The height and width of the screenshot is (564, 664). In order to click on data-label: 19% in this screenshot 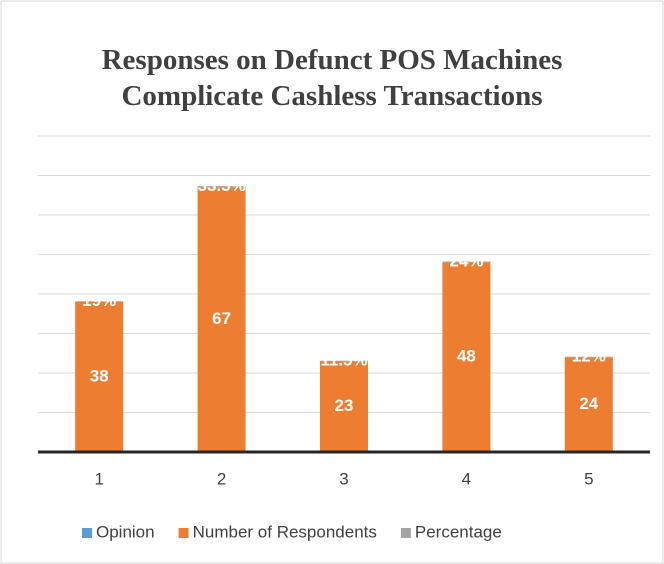, I will do `click(99, 300)`.